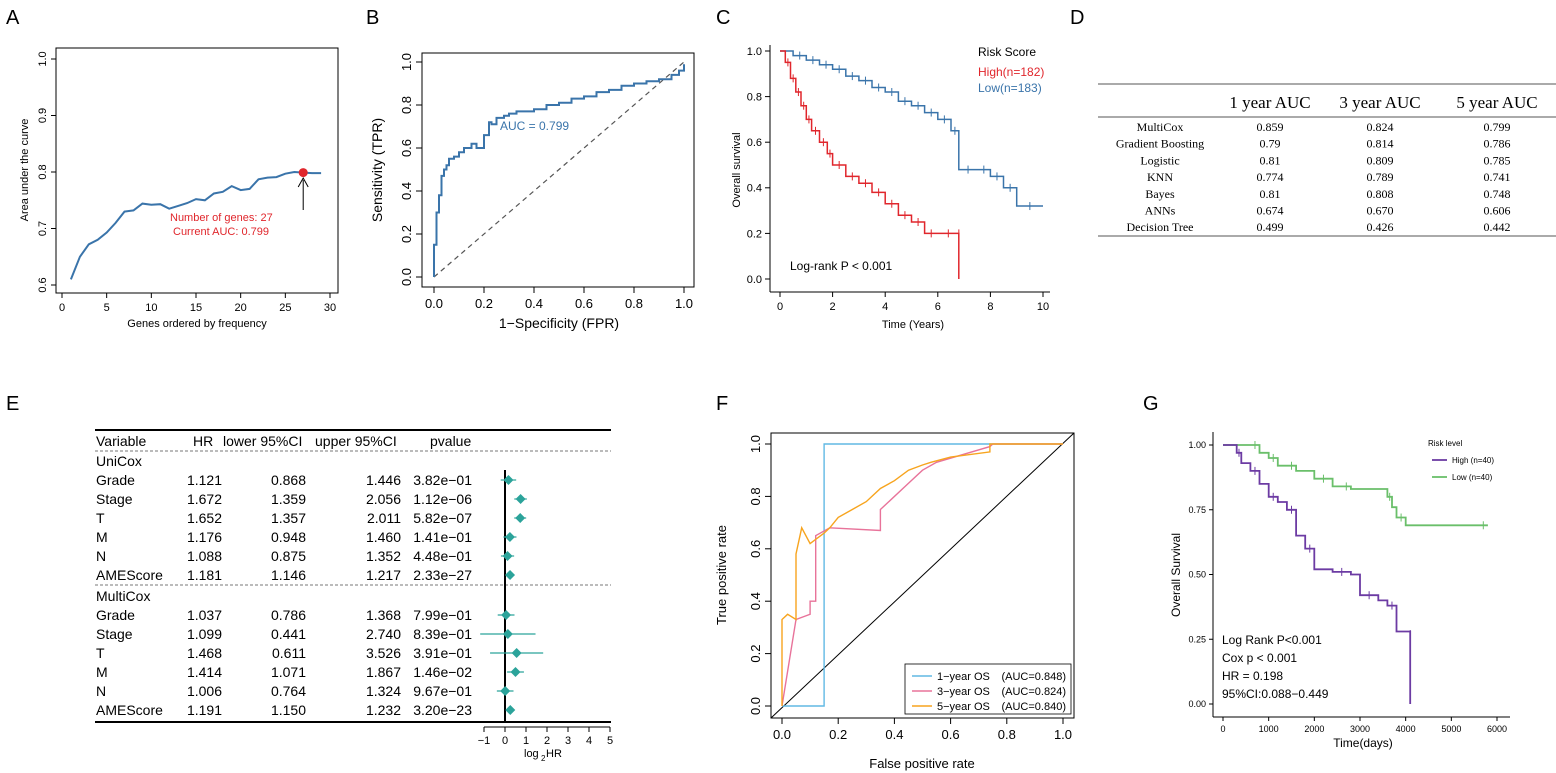 This screenshot has height=773, width=1556. Describe the element at coordinates (1380, 127) in the screenshot. I see `d-cell-value: 0.824` at that location.